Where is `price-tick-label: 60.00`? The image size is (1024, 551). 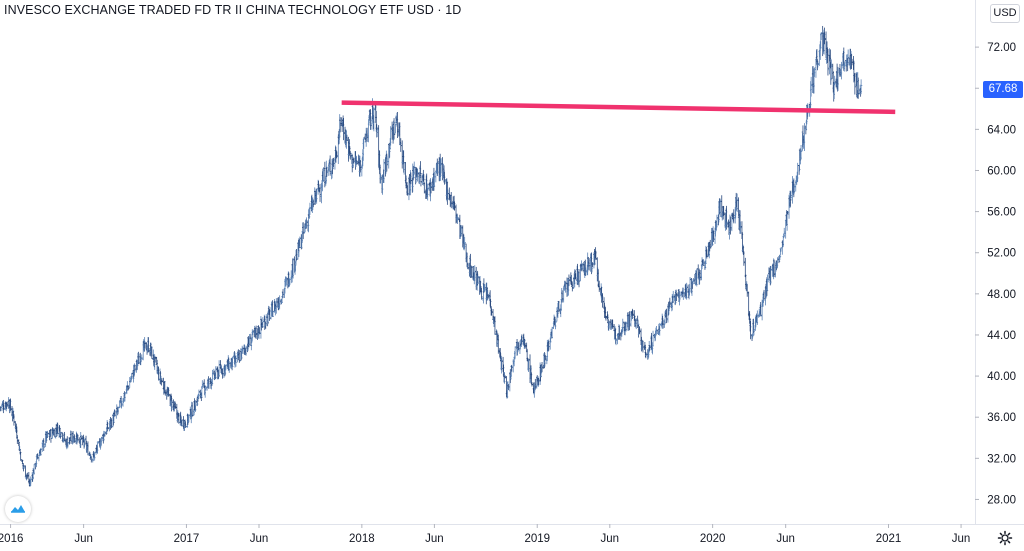
price-tick-label: 60.00 is located at coordinates (1001, 171).